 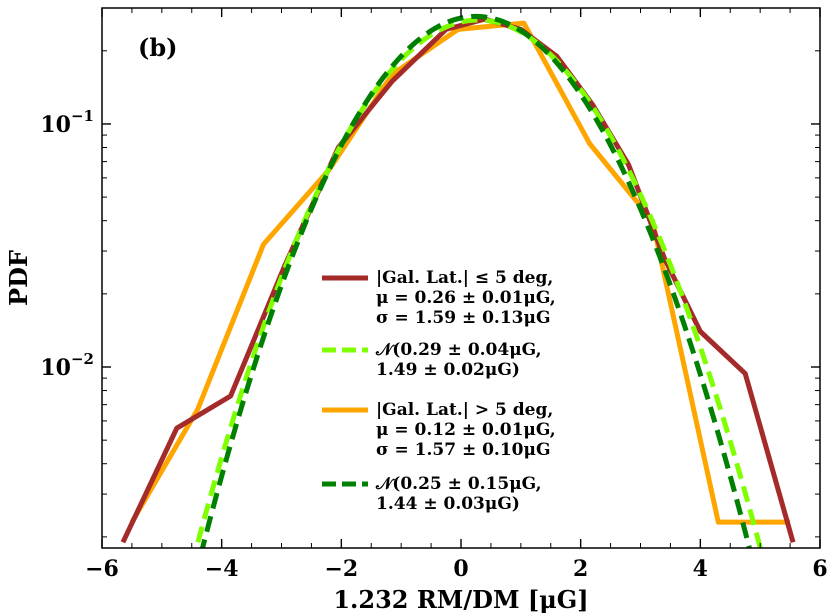 I want to click on x-tick-label: −2, so click(x=341, y=569).